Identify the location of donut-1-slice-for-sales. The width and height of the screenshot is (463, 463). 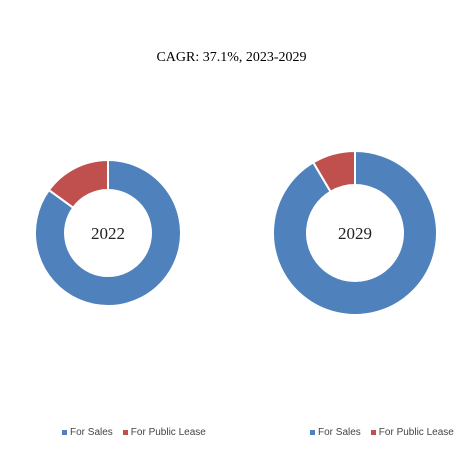
(108, 232).